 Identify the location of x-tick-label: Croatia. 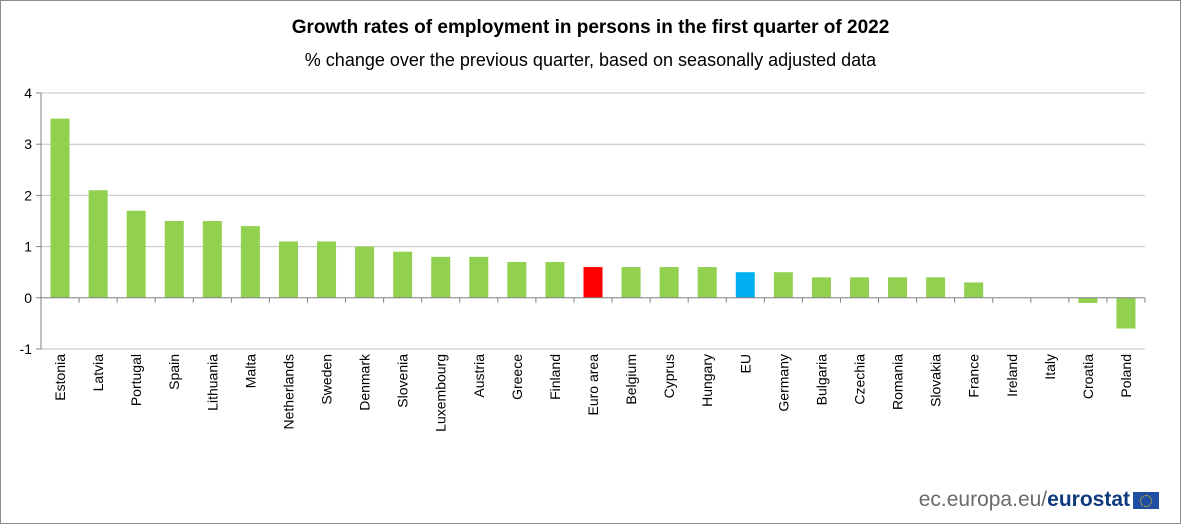
(1088, 376).